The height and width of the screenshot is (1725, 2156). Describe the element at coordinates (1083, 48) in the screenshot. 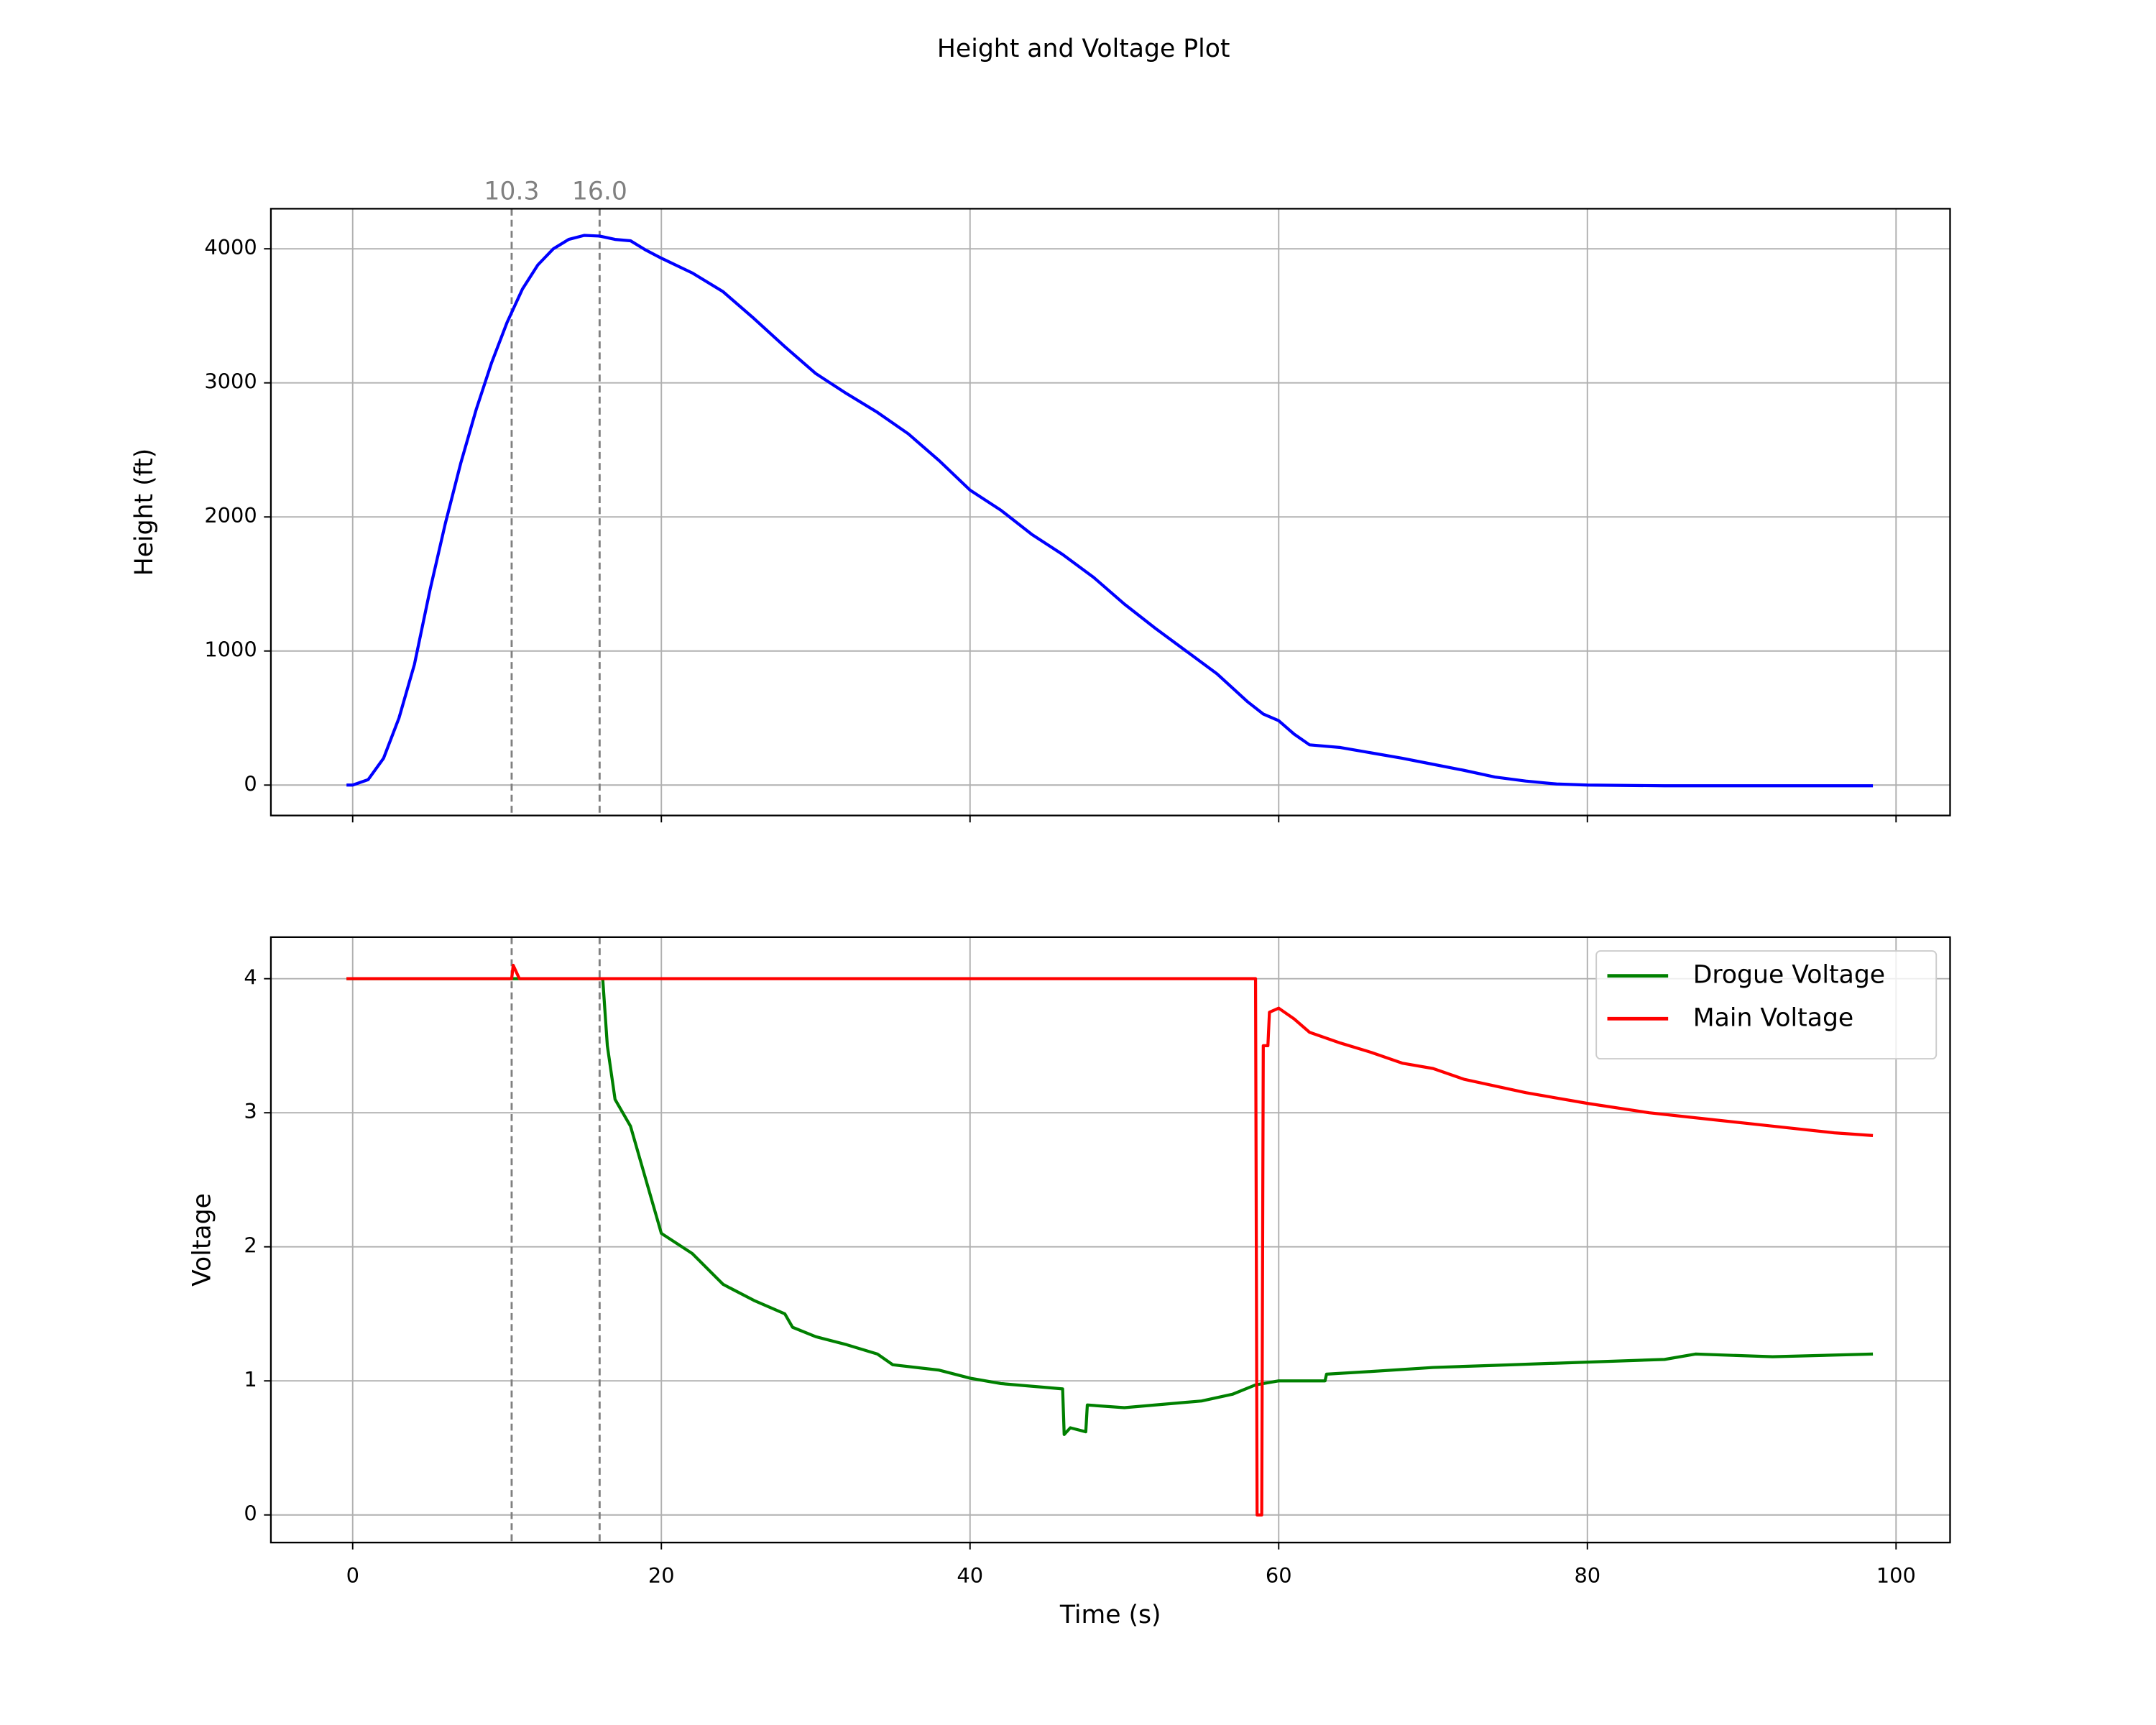

I see `figure-title: Height and Voltage Plot` at that location.